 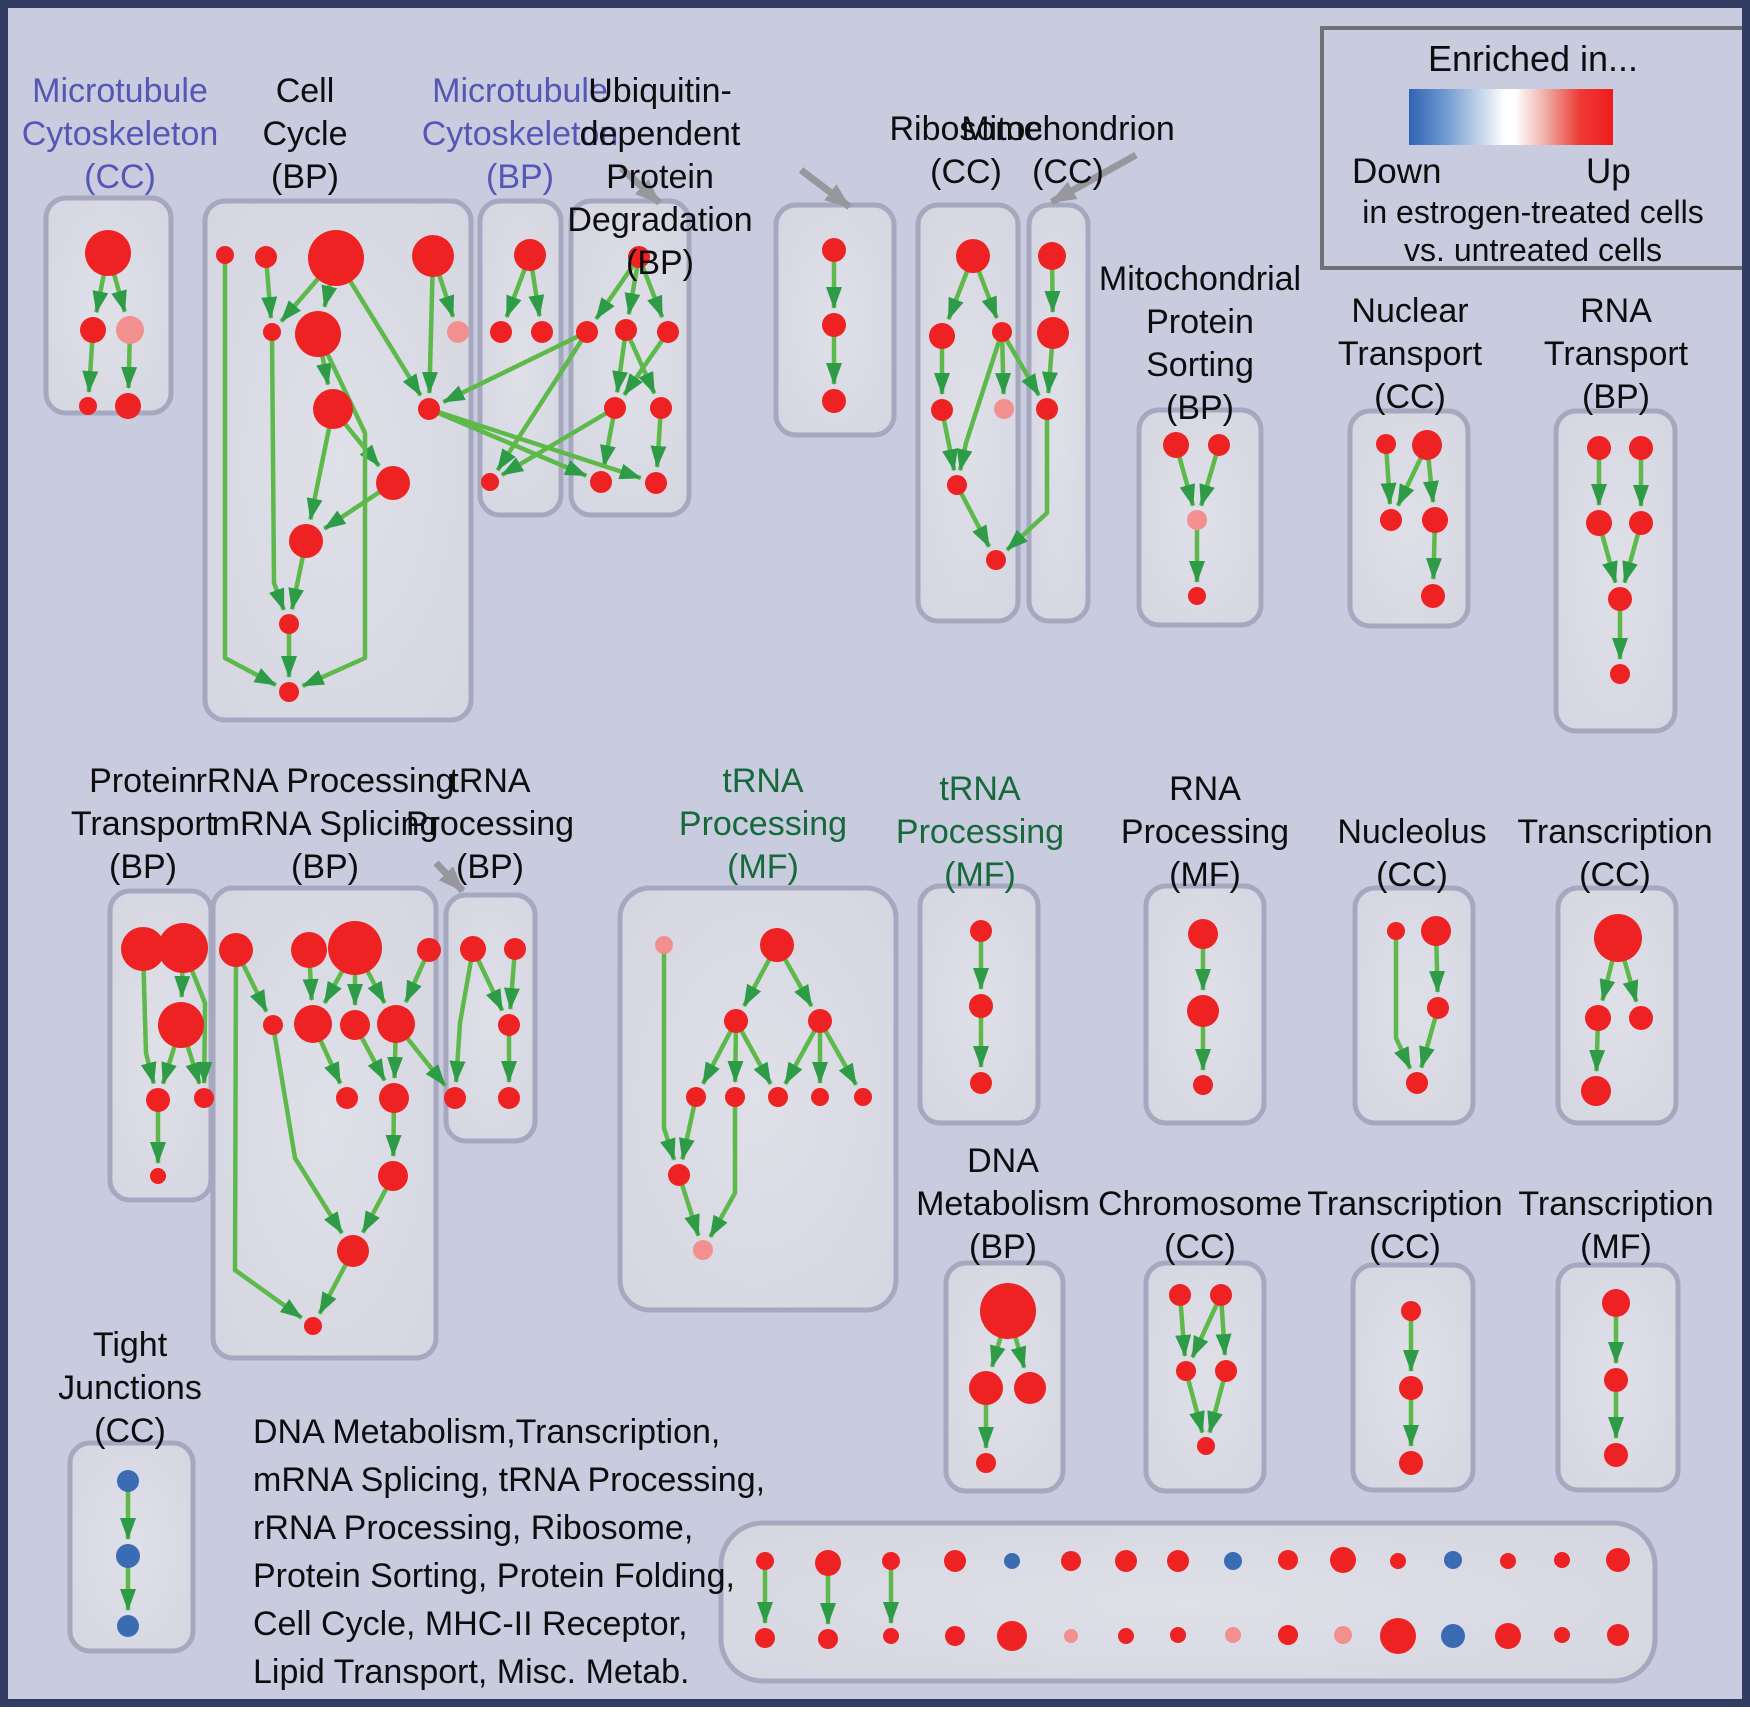 I want to click on misc-terms-line: Cell Cycle, MHC-II Receptor,, so click(x=470, y=1624).